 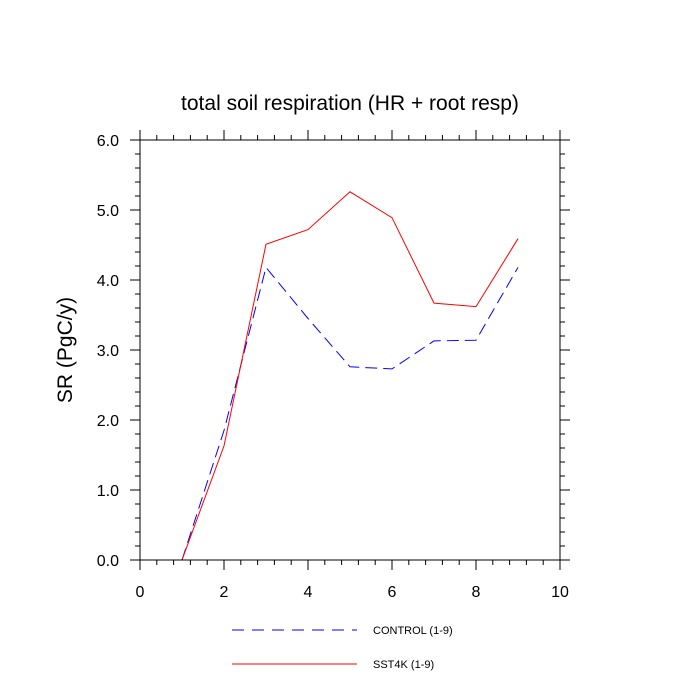 I want to click on x-tick-label: 10, so click(x=560, y=592).